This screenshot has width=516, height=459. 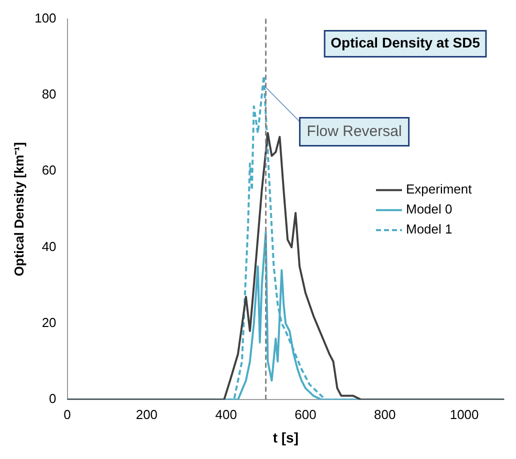 What do you see at coordinates (67, 414) in the screenshot?
I see `x-tick-label: 0` at bounding box center [67, 414].